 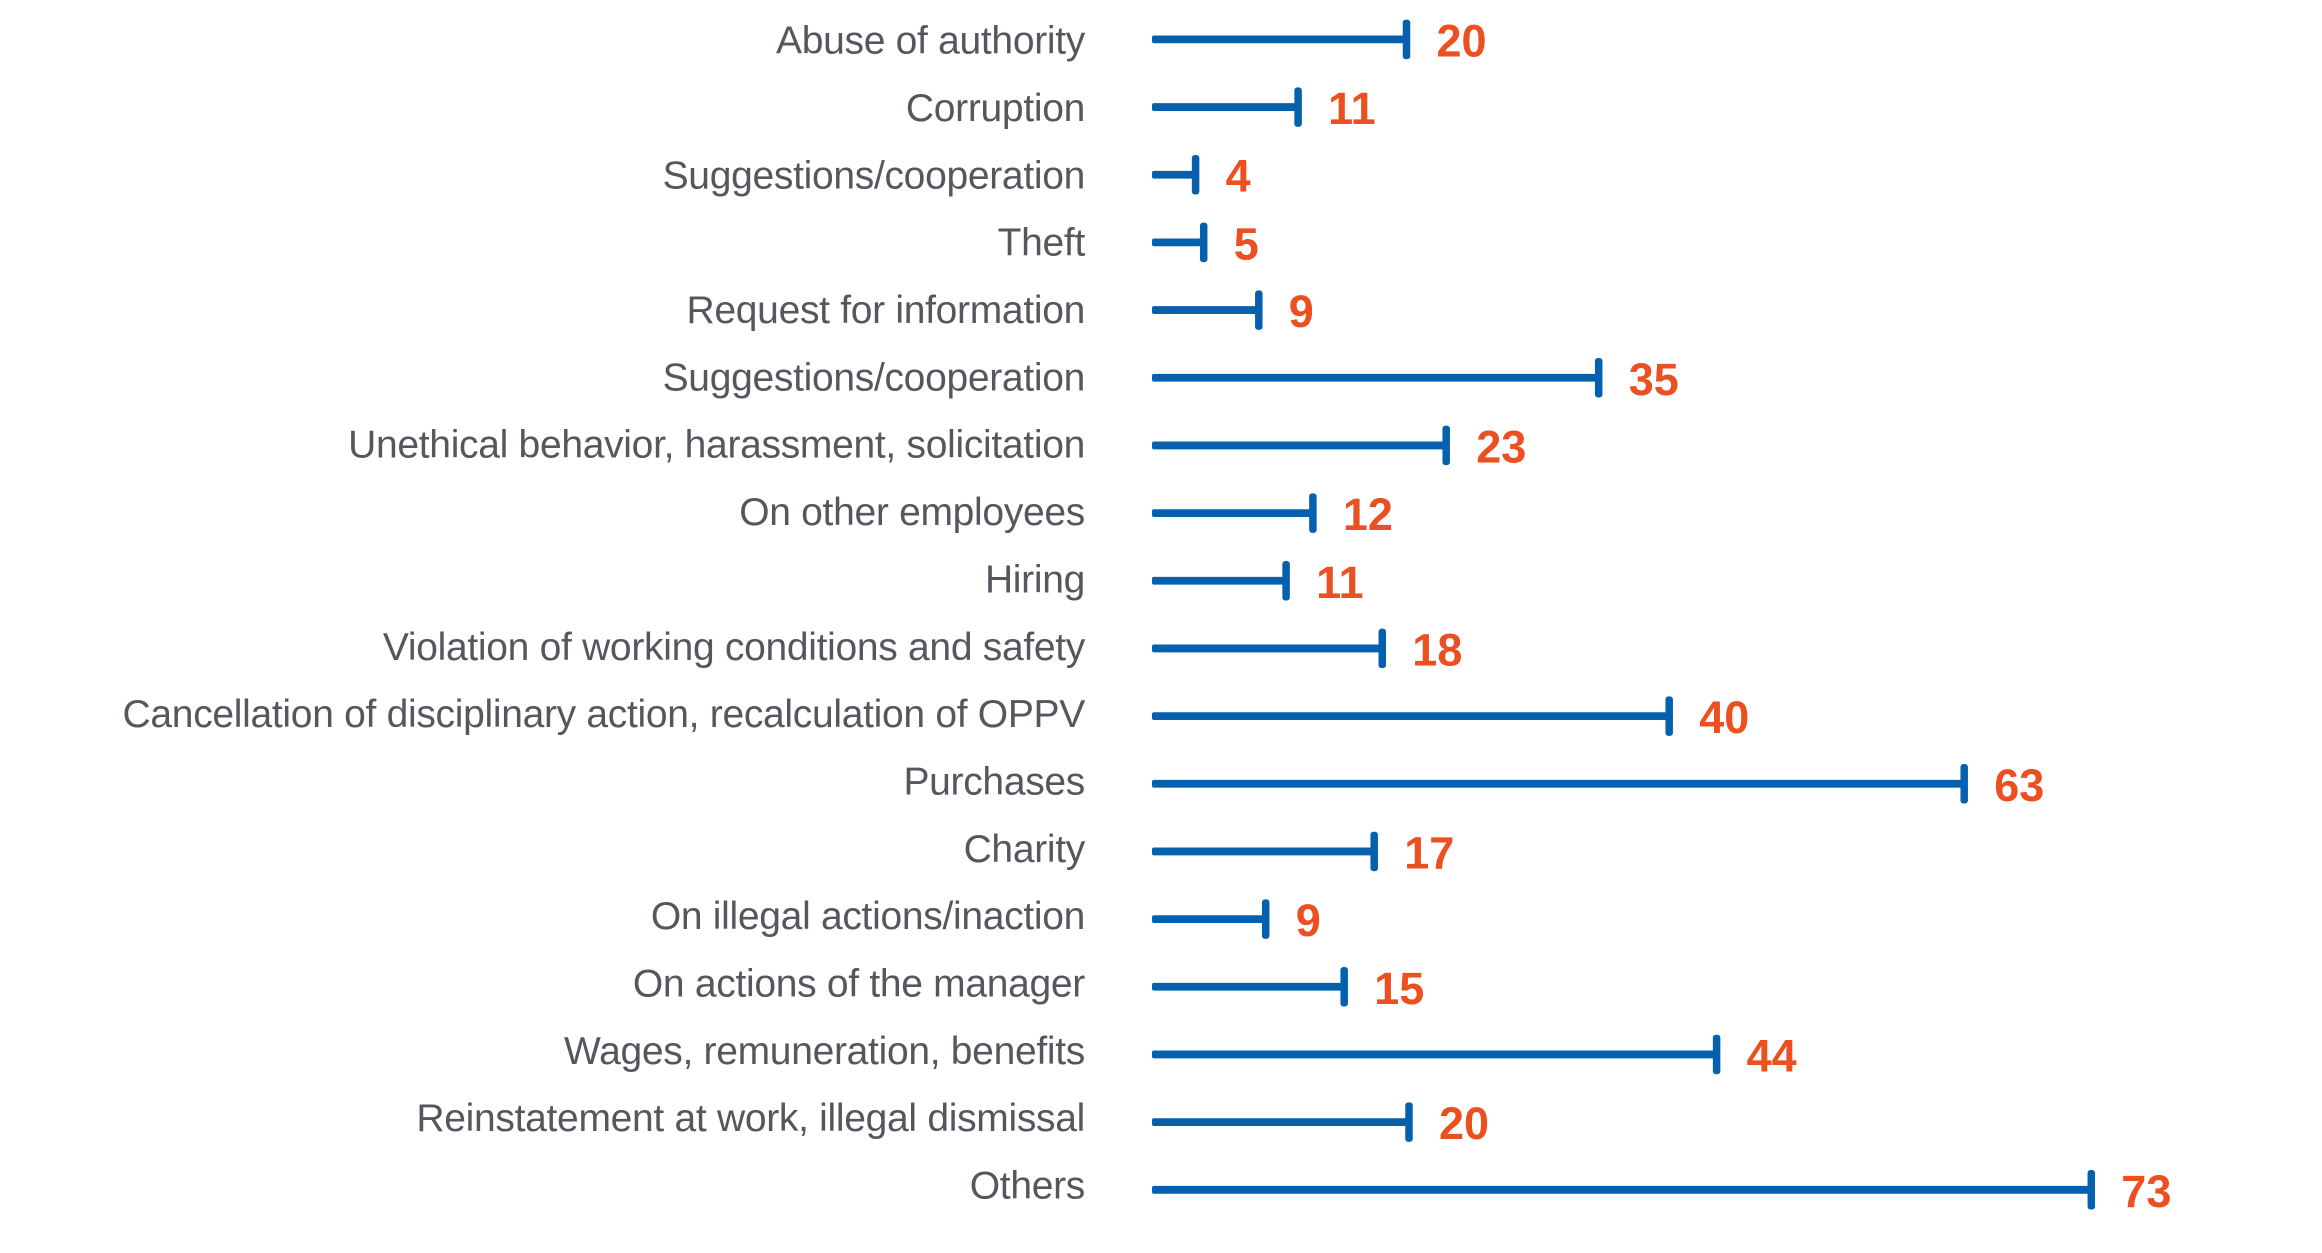 What do you see at coordinates (1772, 1055) in the screenshot?
I see `svg-text: 44` at bounding box center [1772, 1055].